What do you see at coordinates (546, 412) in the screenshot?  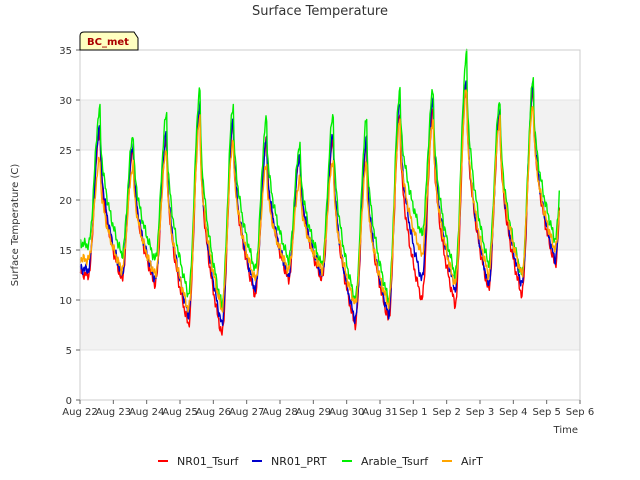 I see `x-tick-label: Sep 5` at bounding box center [546, 412].